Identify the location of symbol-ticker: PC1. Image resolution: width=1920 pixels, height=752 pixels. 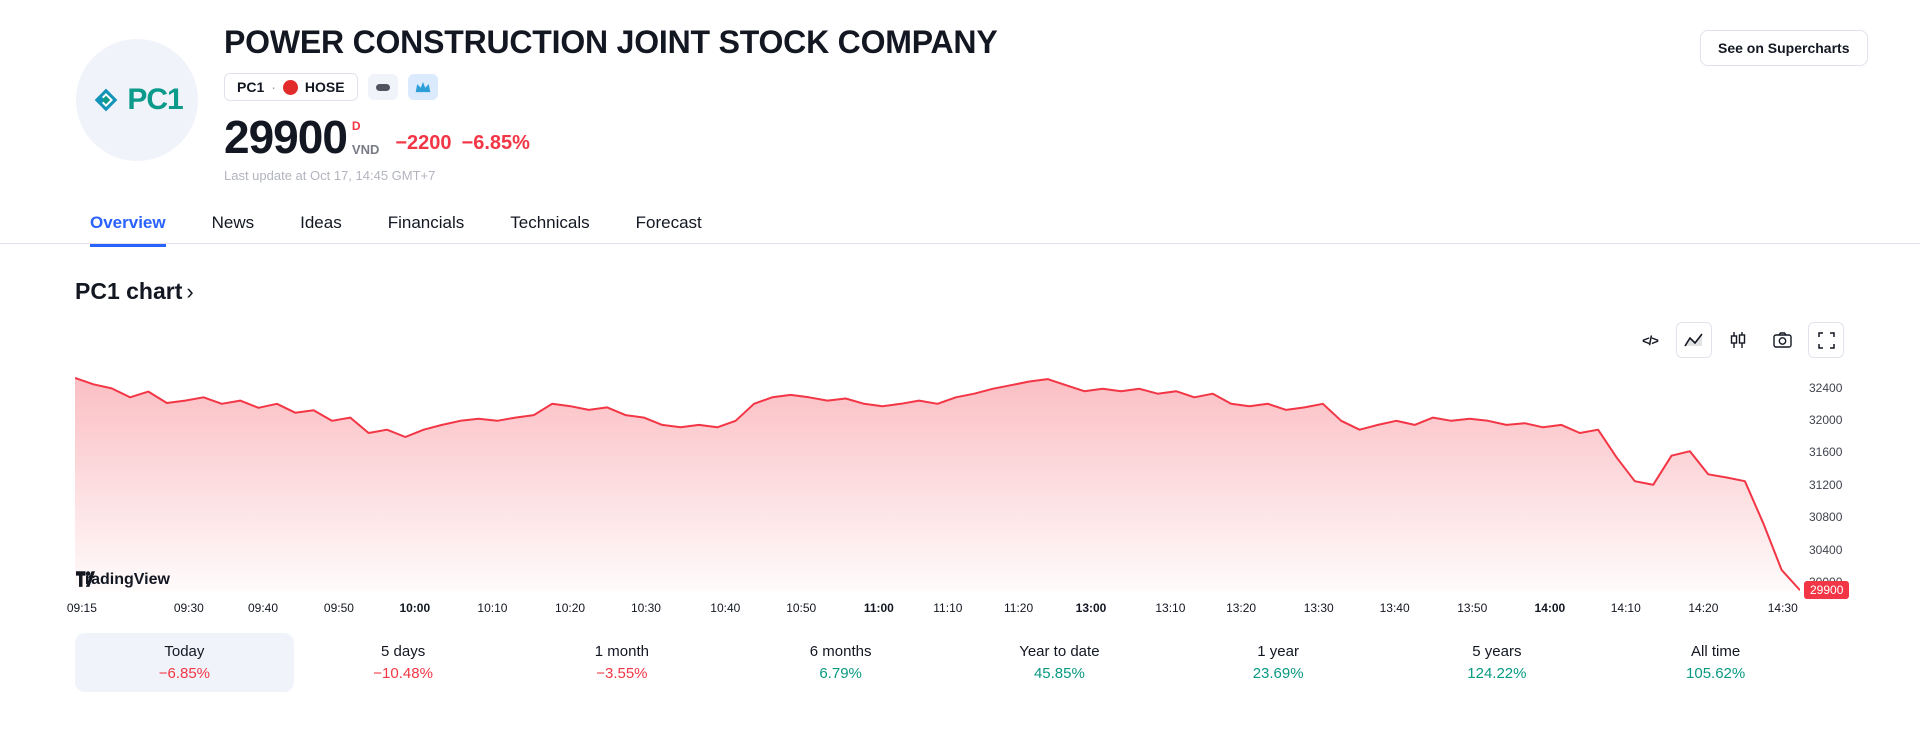
(251, 87).